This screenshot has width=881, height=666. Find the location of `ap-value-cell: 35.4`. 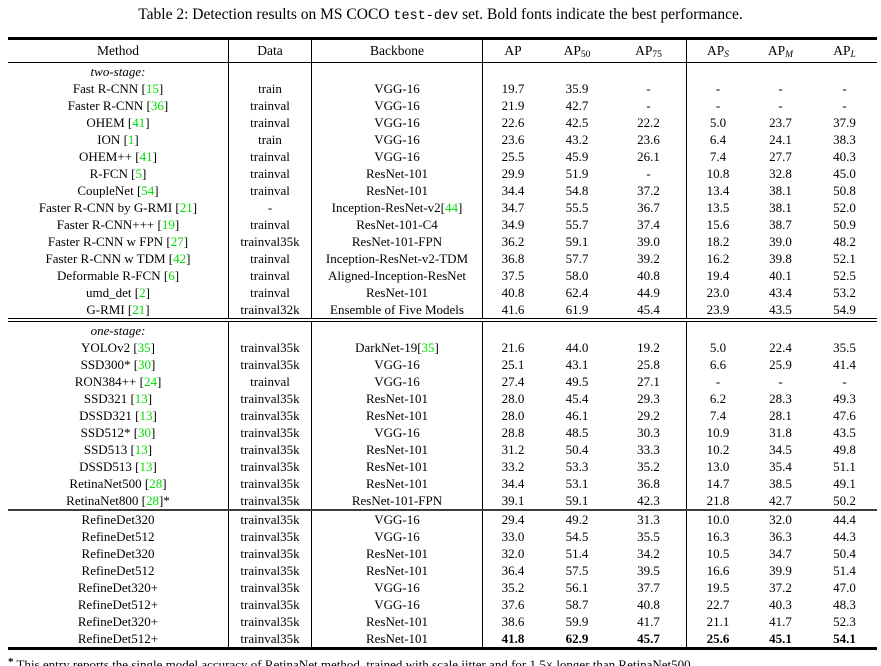

ap-value-cell: 35.4 is located at coordinates (780, 466).